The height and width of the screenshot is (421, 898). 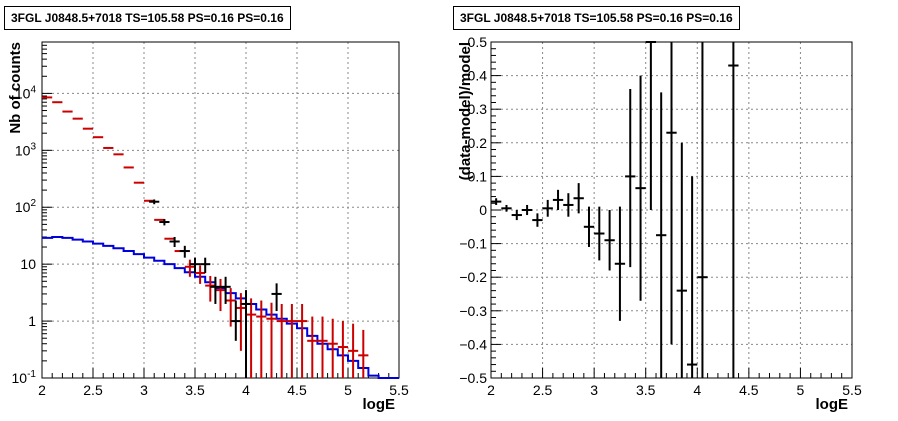 I want to click on left-x-tick-label: 3.5, so click(x=195, y=390).